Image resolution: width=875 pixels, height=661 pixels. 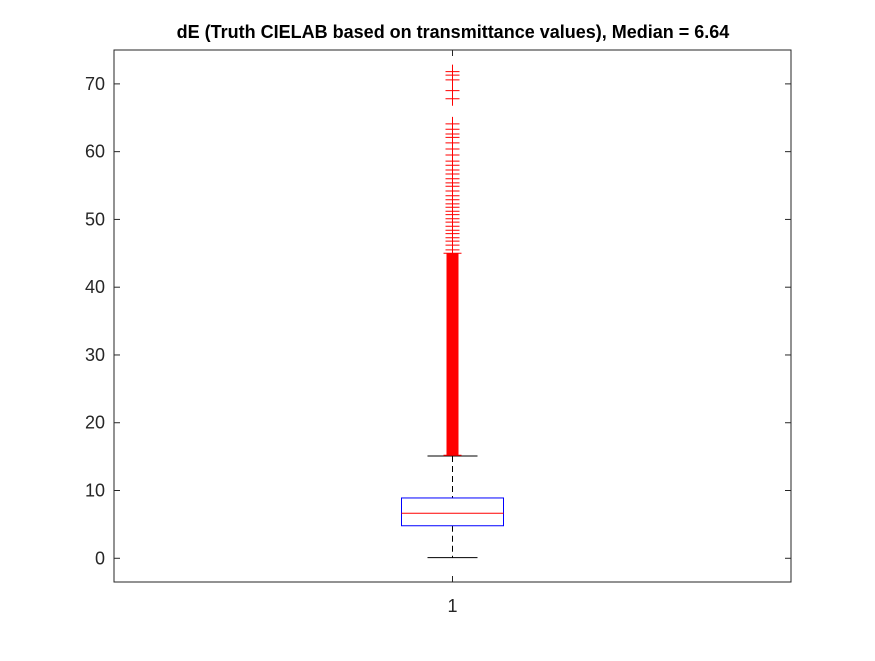 I want to click on y-tick-label: 10, so click(x=95, y=491).